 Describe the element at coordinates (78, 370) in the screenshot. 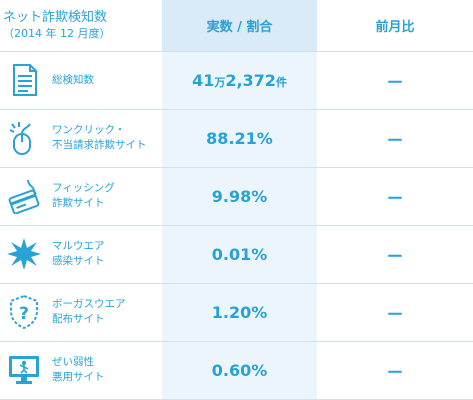

I see `row-label: ぜい弱性 悪用サイト` at that location.